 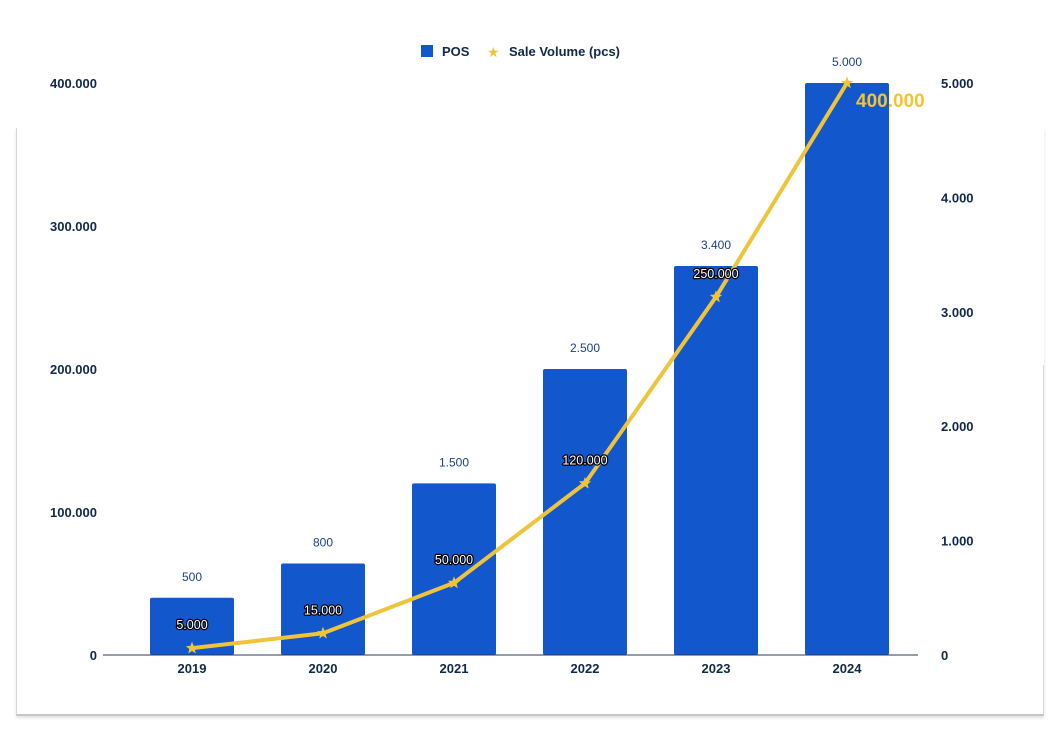 What do you see at coordinates (564, 51) in the screenshot?
I see `legend-label-sale-volume: Sale Volume (pcs)` at bounding box center [564, 51].